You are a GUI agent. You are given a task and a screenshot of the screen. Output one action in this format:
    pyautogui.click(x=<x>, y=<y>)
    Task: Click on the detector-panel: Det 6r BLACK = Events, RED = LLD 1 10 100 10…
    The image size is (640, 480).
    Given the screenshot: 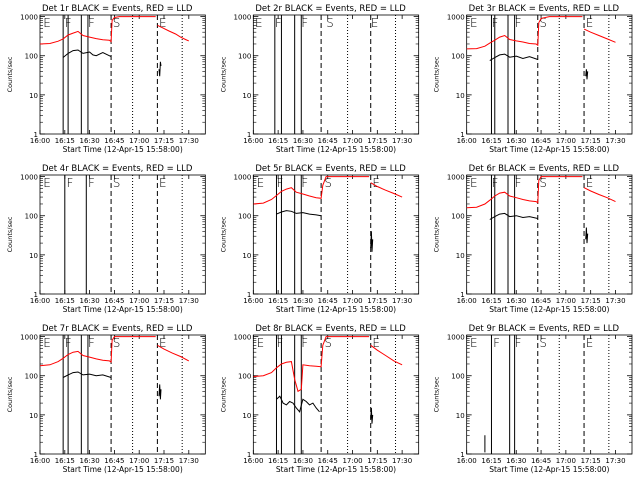 What is the action you would take?
    pyautogui.click(x=533, y=239)
    